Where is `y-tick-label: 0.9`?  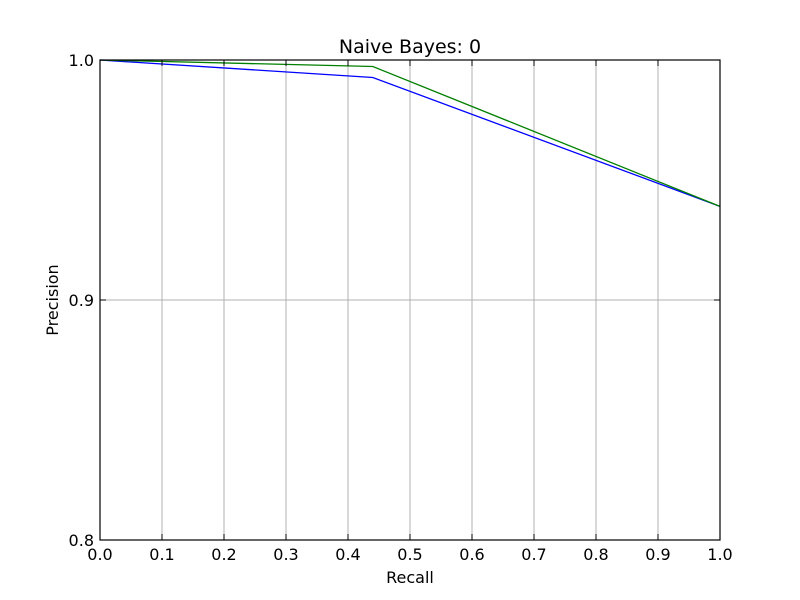 y-tick-label: 0.9 is located at coordinates (81, 300).